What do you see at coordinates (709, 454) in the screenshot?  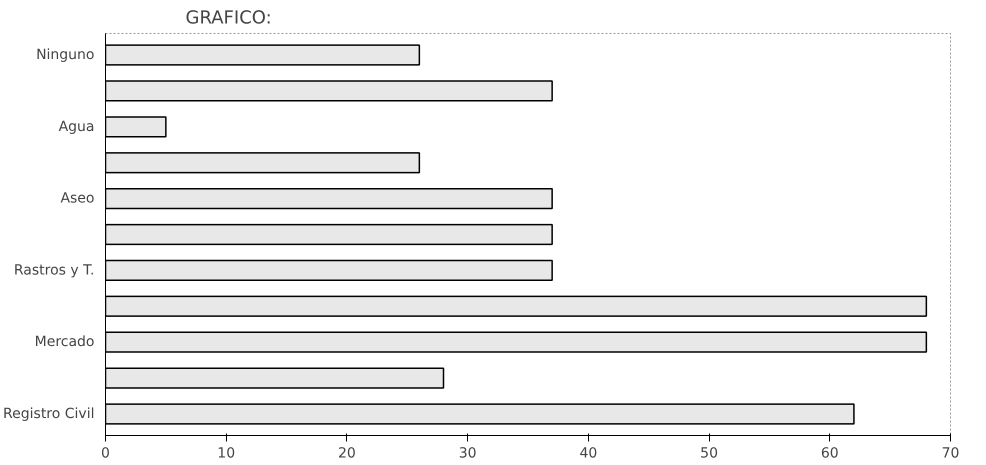 I see `x-tick-label: 50` at bounding box center [709, 454].